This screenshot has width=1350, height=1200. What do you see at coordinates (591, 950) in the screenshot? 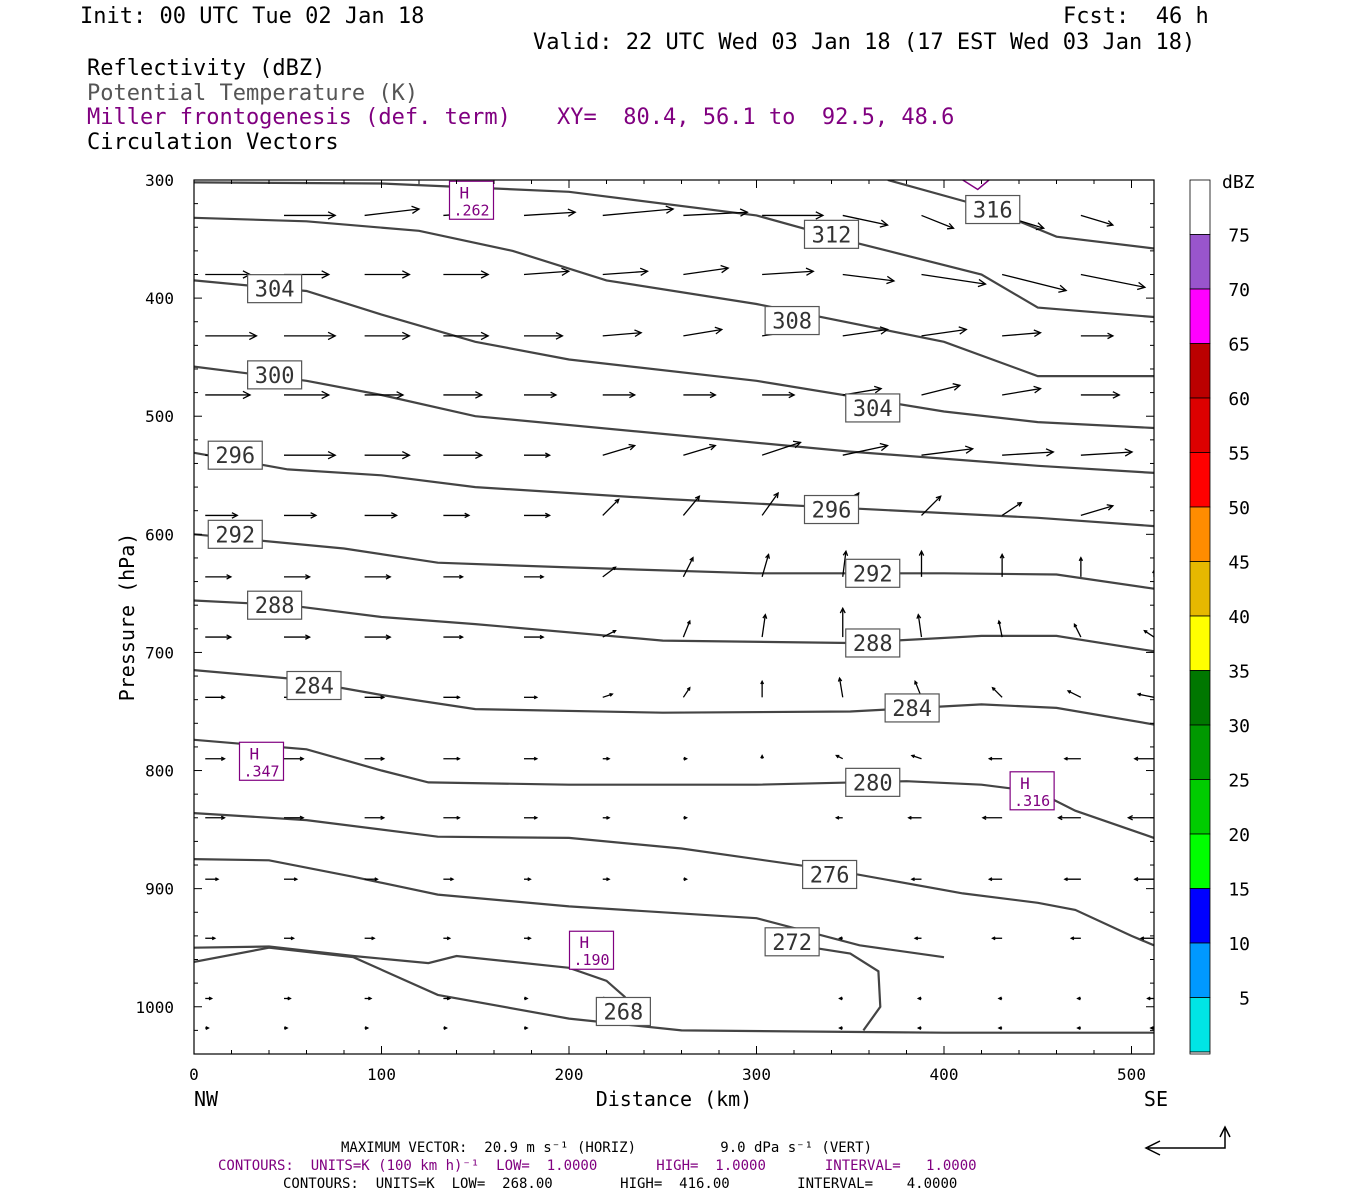
I see `frontogenesis-max: H.190` at bounding box center [591, 950].